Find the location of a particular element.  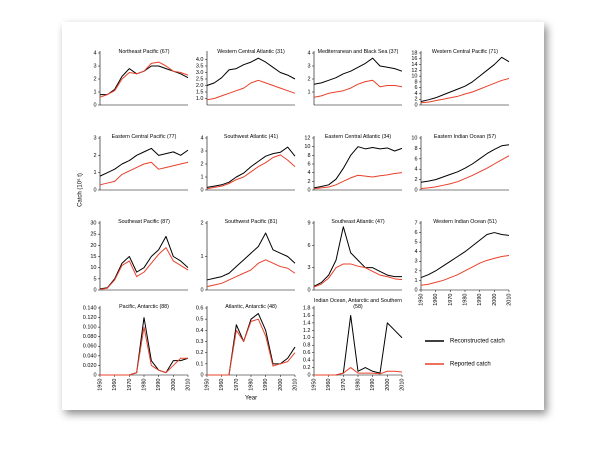

y-tick-label: 15 is located at coordinates (93, 257).